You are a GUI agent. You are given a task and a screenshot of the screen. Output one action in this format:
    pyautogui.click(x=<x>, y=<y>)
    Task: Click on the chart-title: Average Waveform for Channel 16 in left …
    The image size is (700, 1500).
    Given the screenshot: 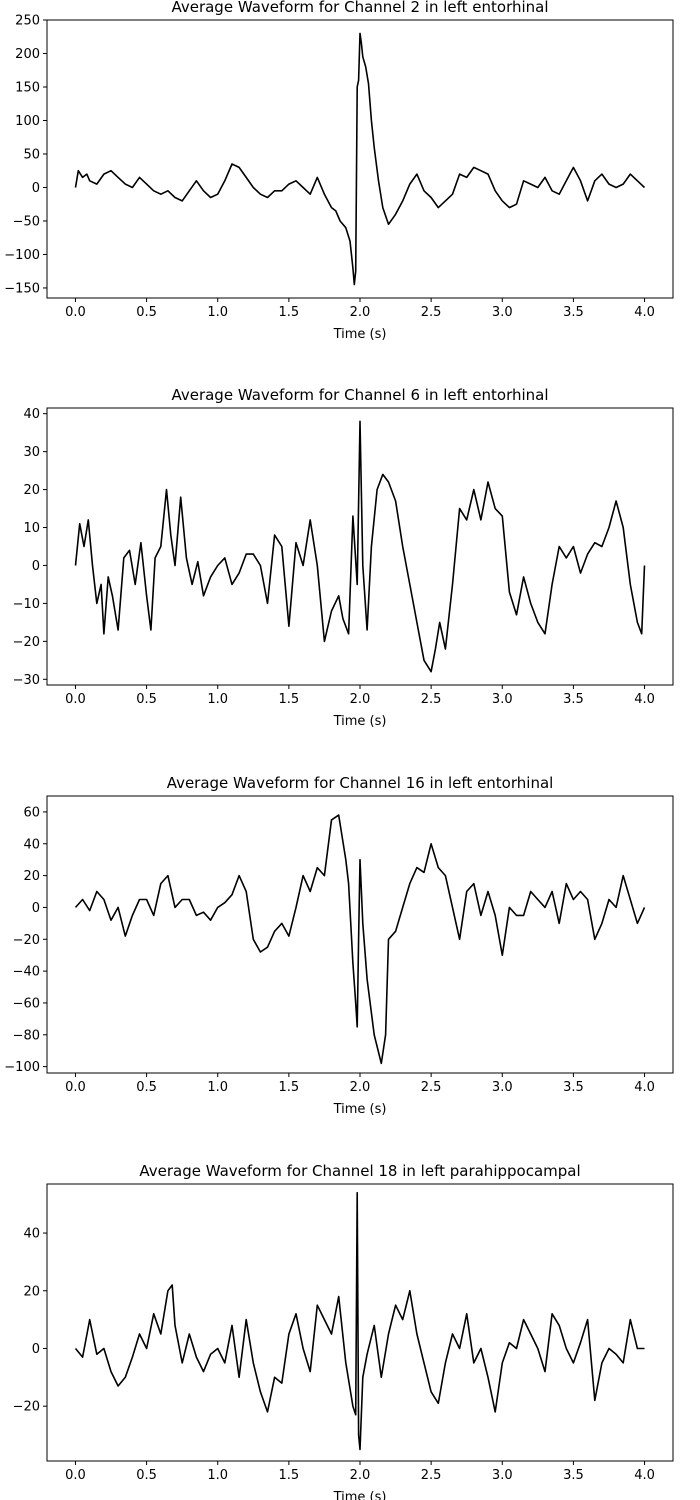 What is the action you would take?
    pyautogui.click(x=360, y=783)
    